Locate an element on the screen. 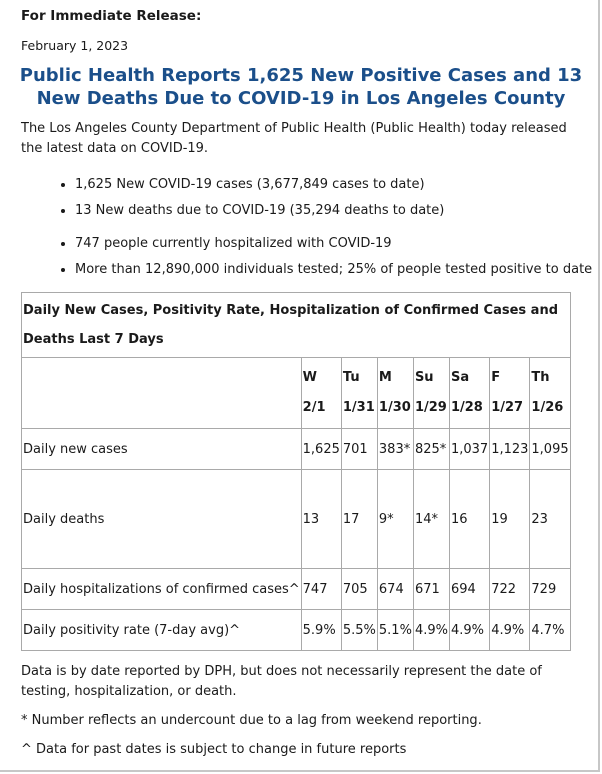 The height and width of the screenshot is (774, 602). table-cell: 1,037 is located at coordinates (469, 449).